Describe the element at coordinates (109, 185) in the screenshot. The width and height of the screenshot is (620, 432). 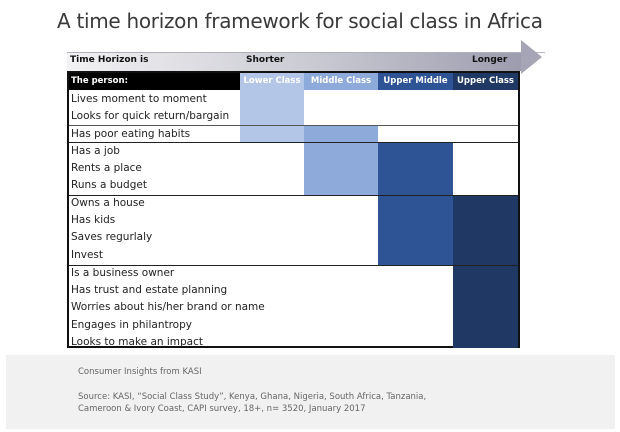
I see `list-item: Runs a budget` at that location.